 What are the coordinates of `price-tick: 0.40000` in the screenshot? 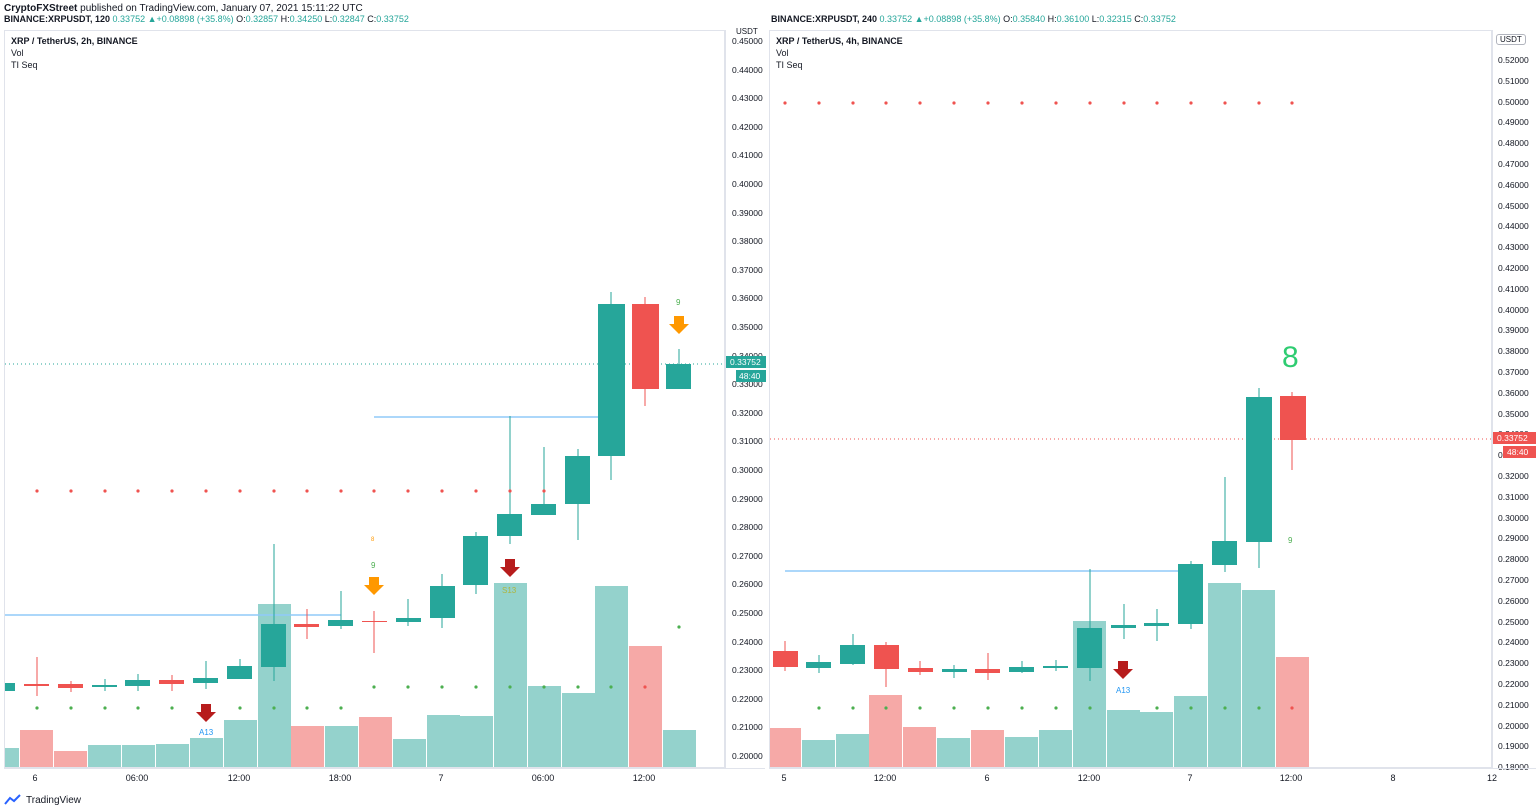 It's located at (747, 184).